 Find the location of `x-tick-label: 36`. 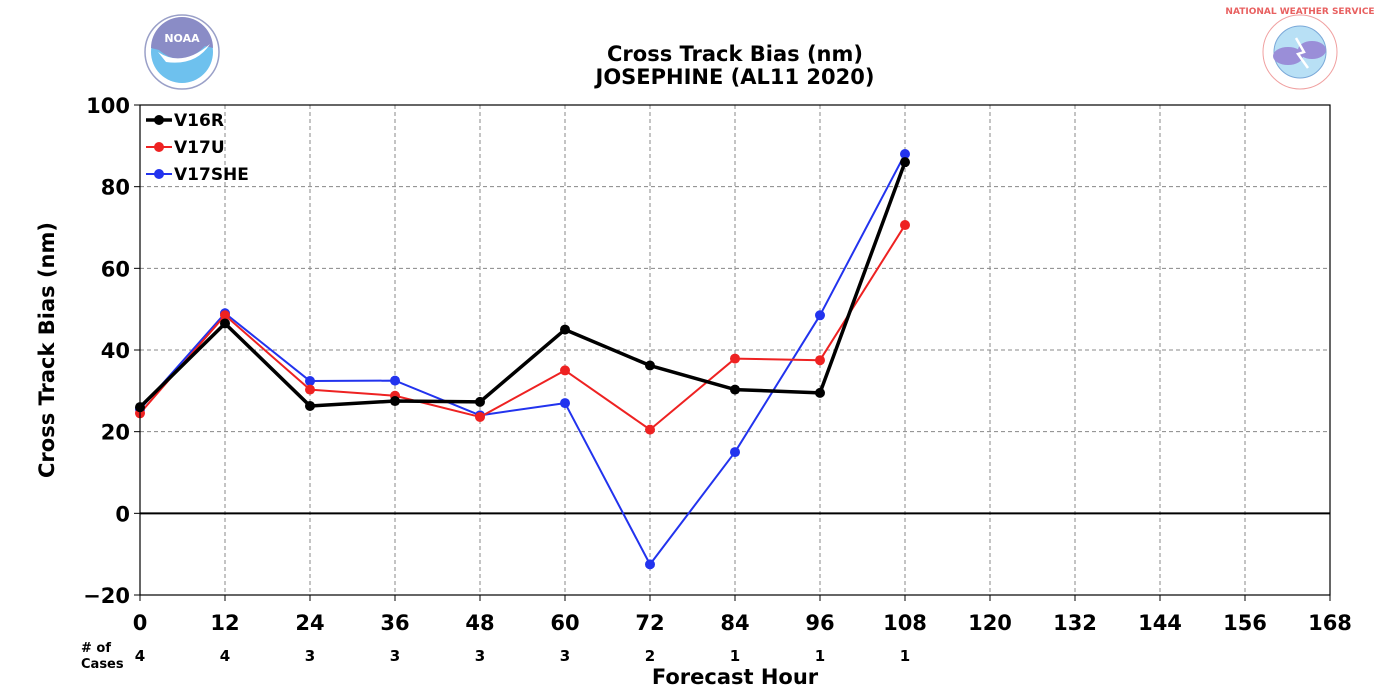

x-tick-label: 36 is located at coordinates (394, 623).